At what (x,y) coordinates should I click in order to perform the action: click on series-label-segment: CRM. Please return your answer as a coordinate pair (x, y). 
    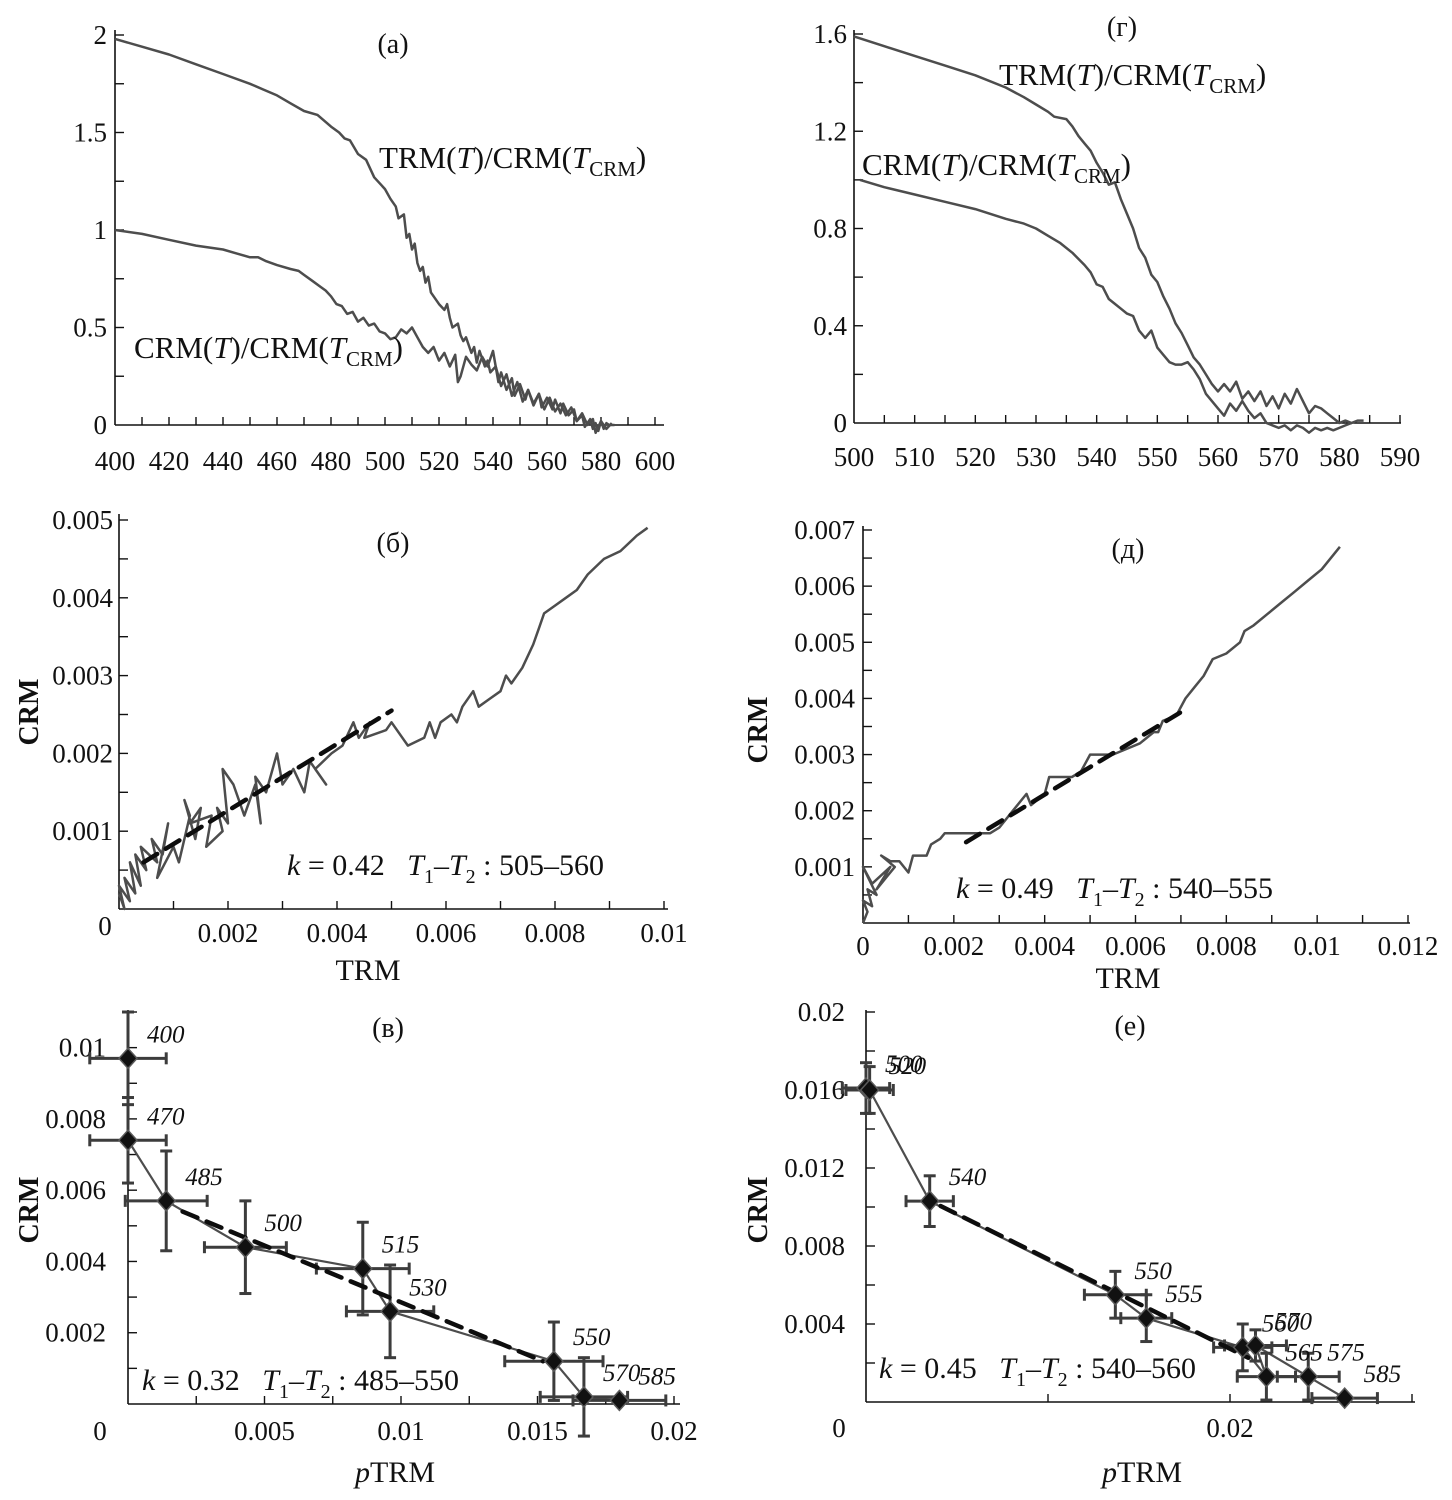
    Looking at the image, I should click on (1097, 176).